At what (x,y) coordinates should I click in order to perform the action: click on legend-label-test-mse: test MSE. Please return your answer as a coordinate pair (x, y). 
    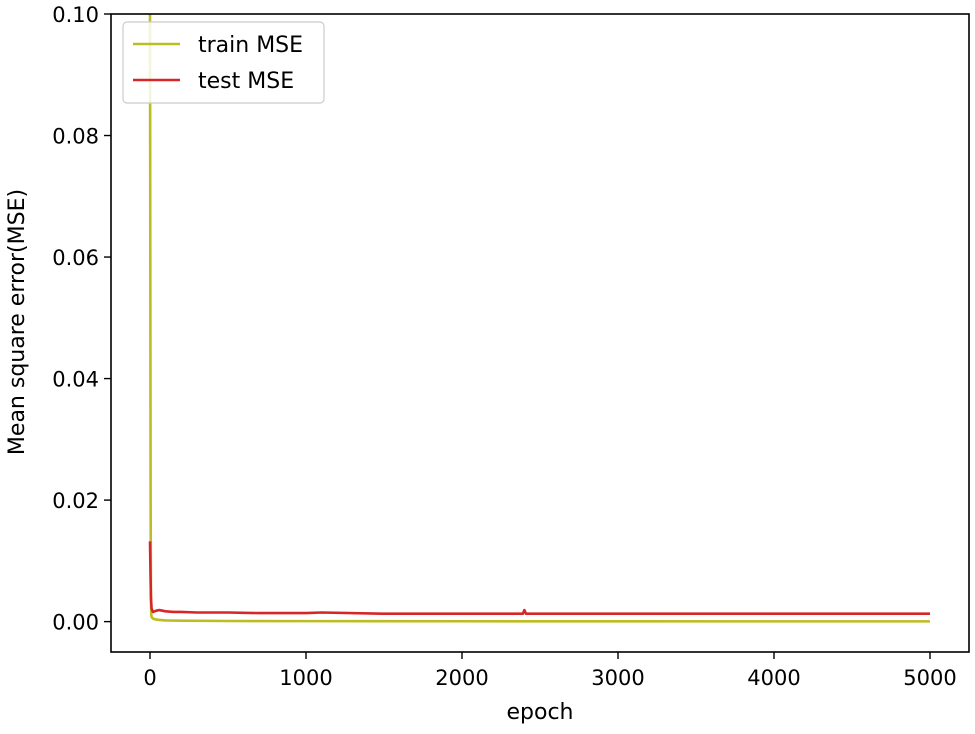
    Looking at the image, I should click on (246, 81).